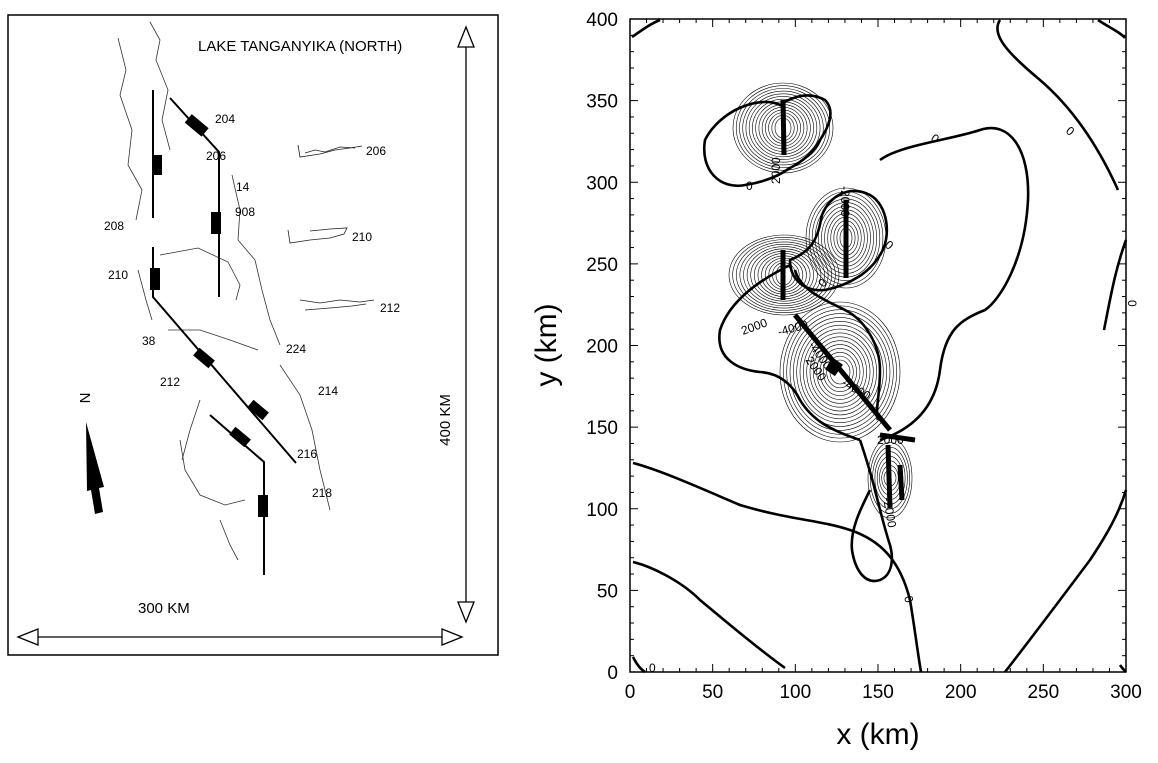 This screenshot has width=1158, height=763. Describe the element at coordinates (85, 398) in the screenshot. I see `north-label: N` at that location.